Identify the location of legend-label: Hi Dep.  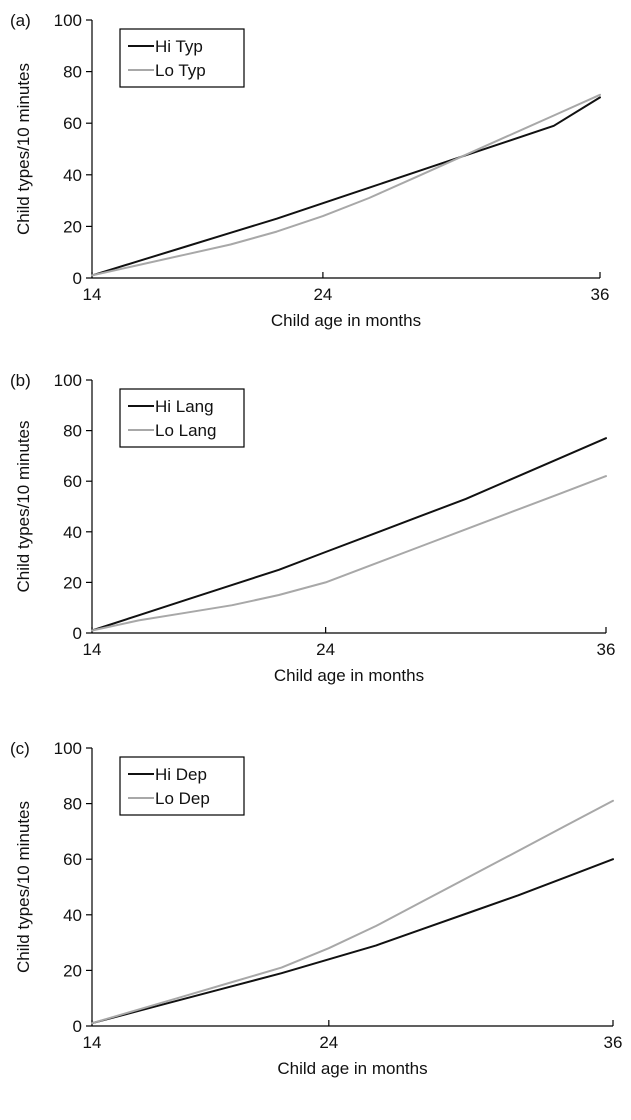
(181, 774).